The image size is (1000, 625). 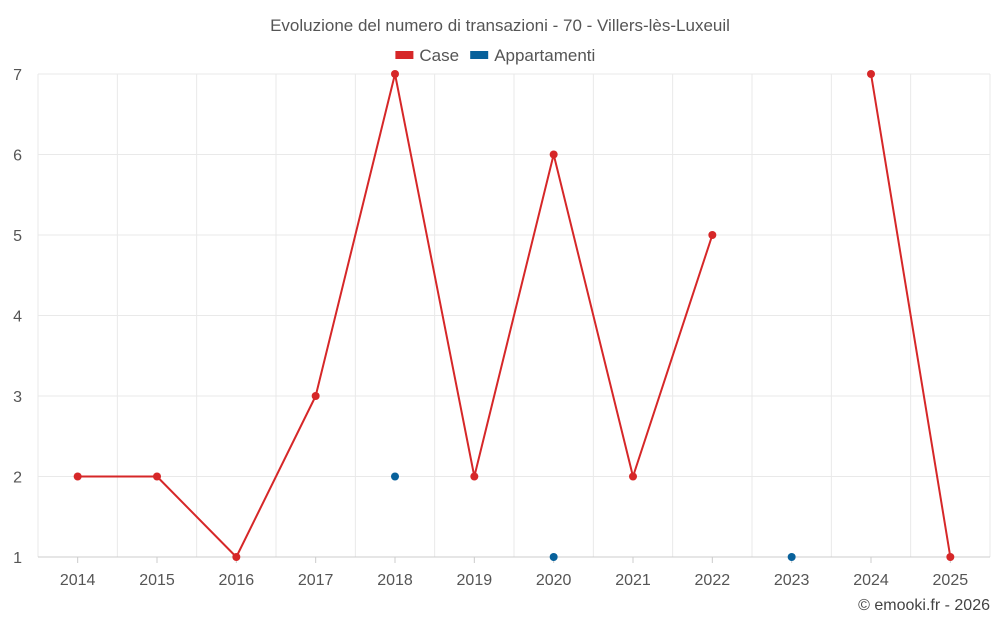 I want to click on legend-item-appartamenti: Appartamenti, so click(x=532, y=55).